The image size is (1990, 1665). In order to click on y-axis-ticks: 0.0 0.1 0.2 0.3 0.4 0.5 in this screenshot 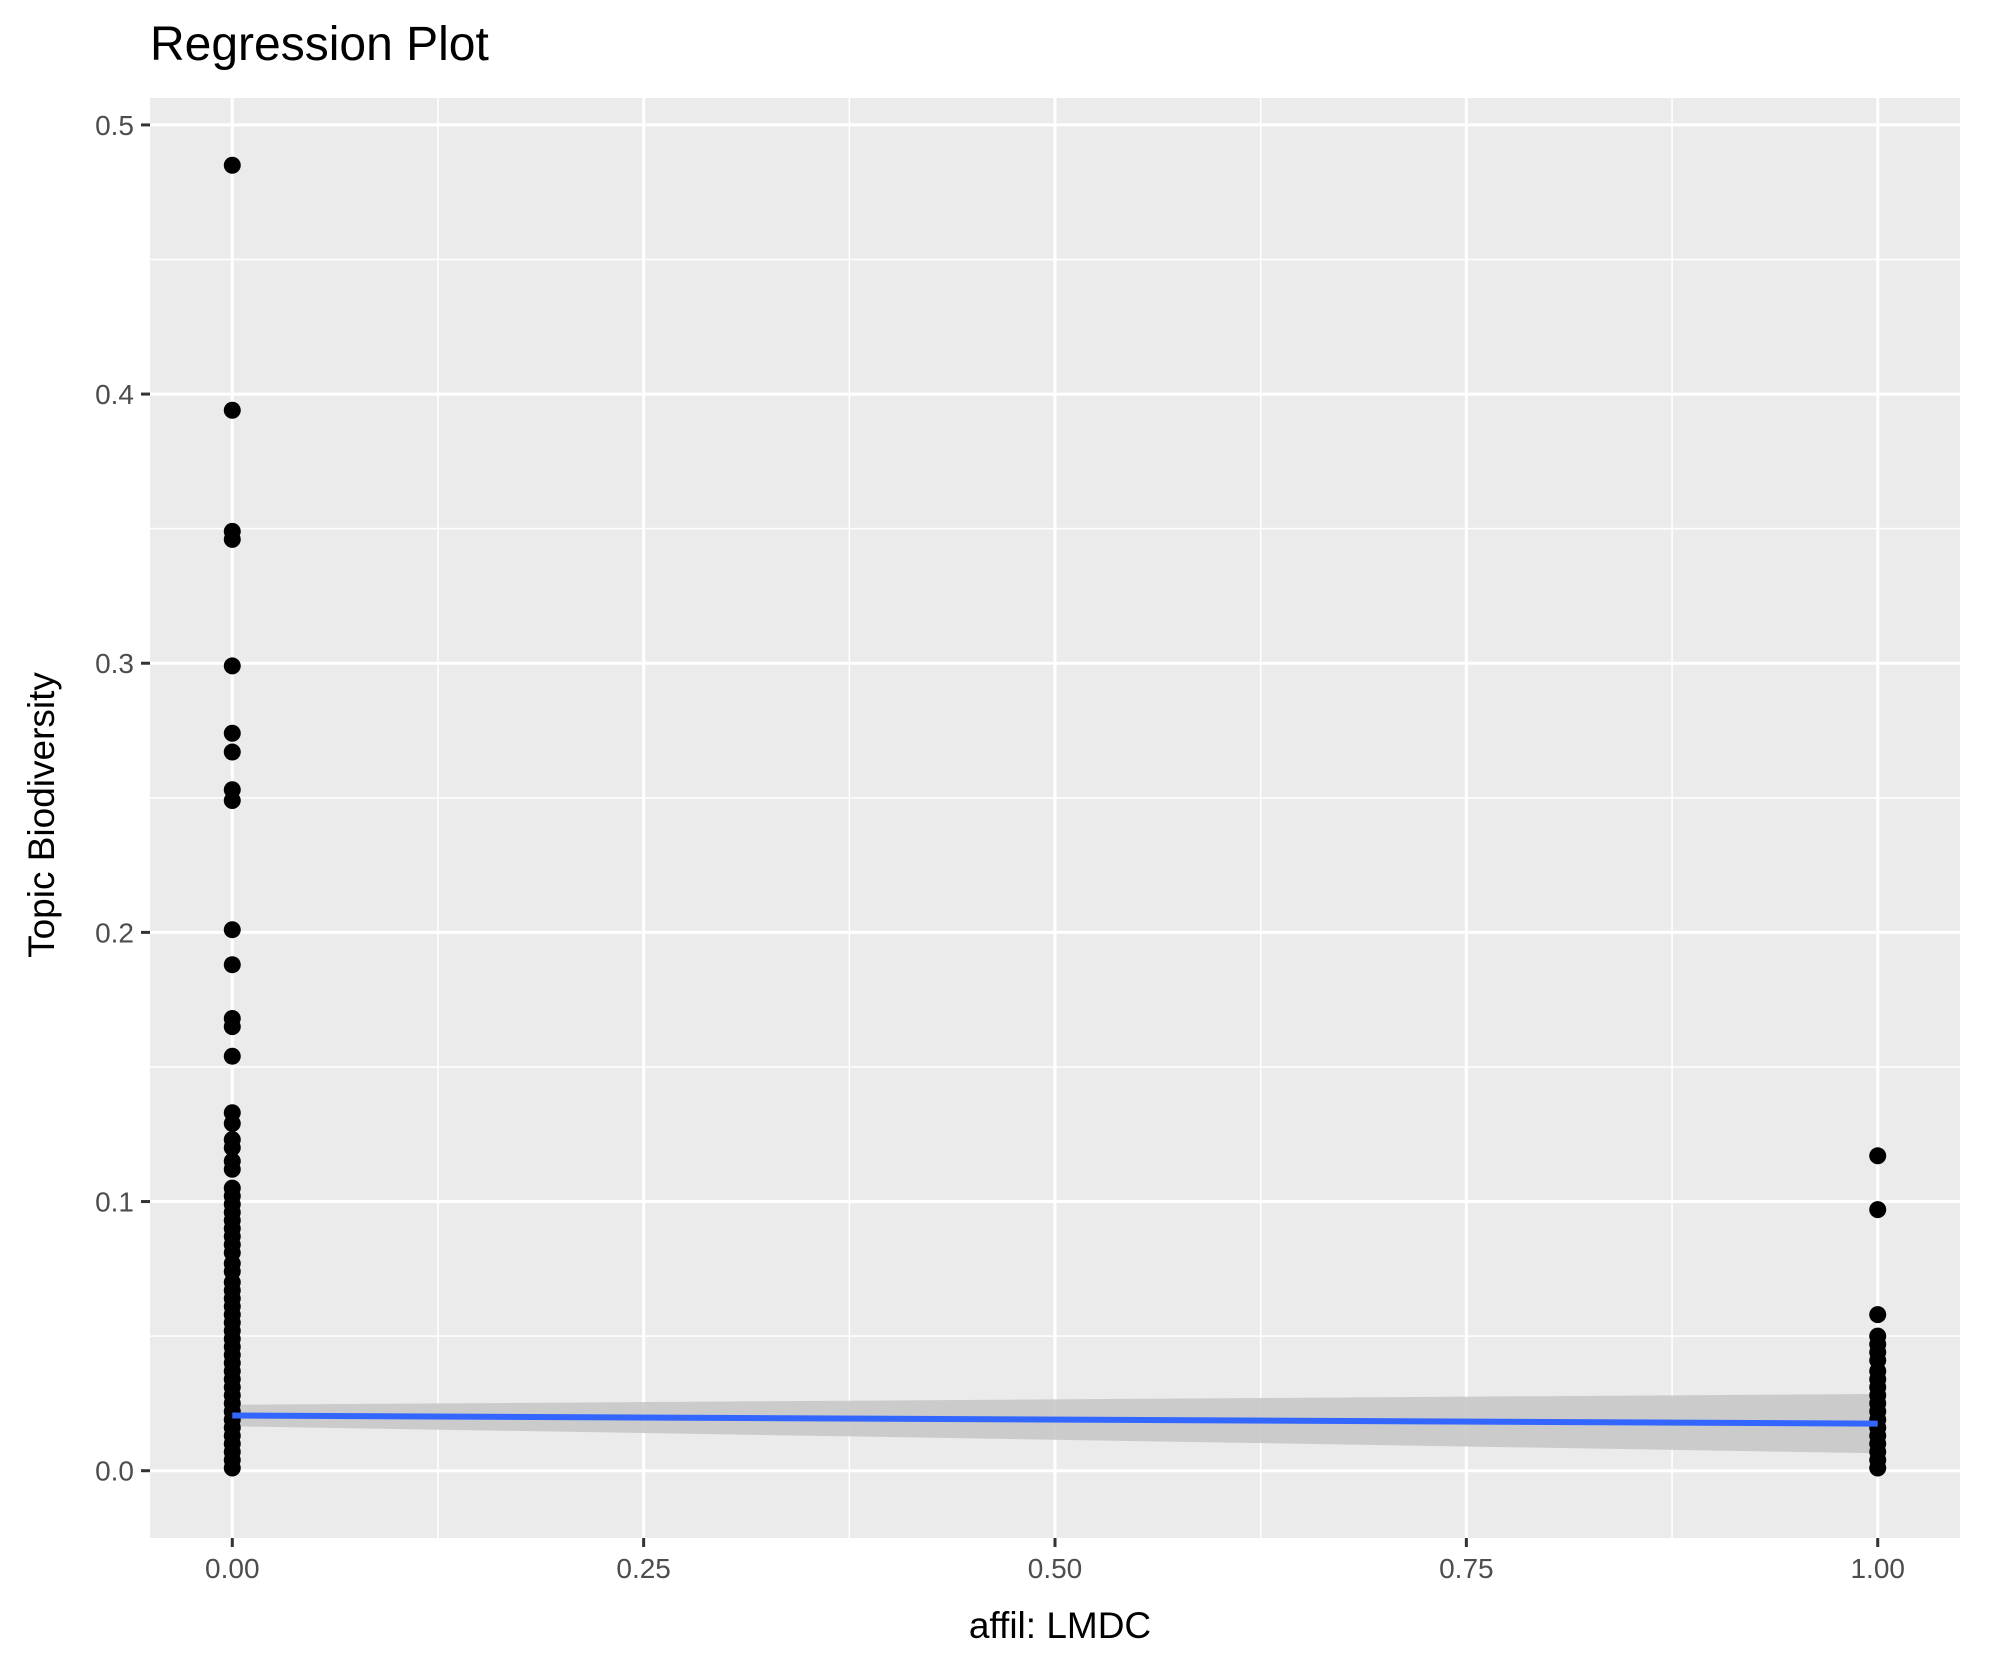, I will do `click(122, 798)`.